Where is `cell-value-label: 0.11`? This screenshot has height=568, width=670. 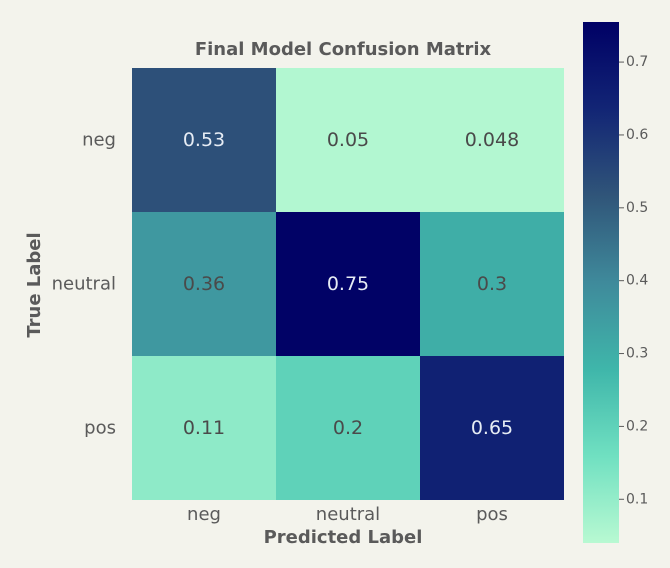 cell-value-label: 0.11 is located at coordinates (204, 428).